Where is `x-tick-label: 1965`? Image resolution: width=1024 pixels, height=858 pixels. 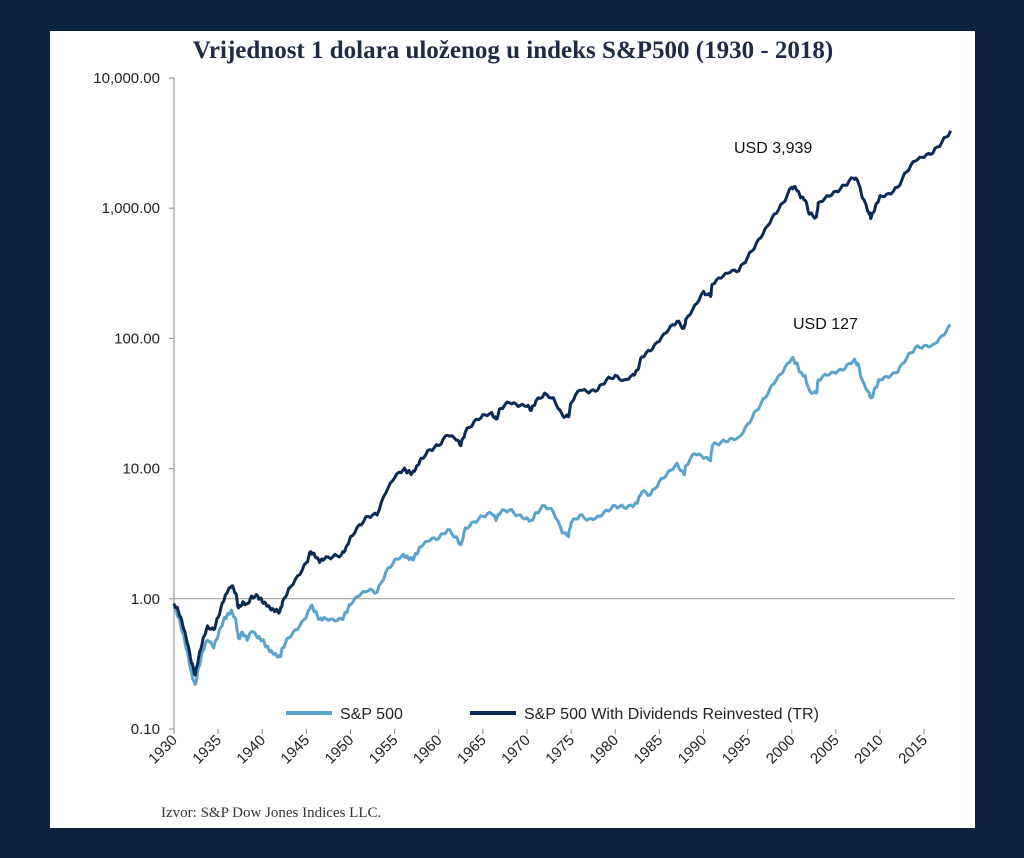
x-tick-label: 1965 is located at coordinates (472, 750).